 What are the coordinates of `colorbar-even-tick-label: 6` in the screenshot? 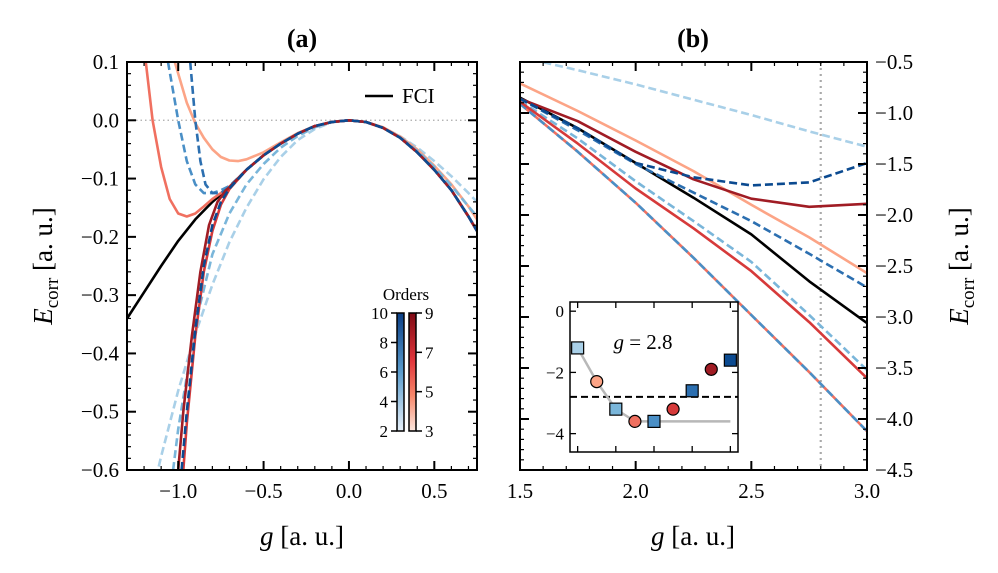 It's located at (384, 372).